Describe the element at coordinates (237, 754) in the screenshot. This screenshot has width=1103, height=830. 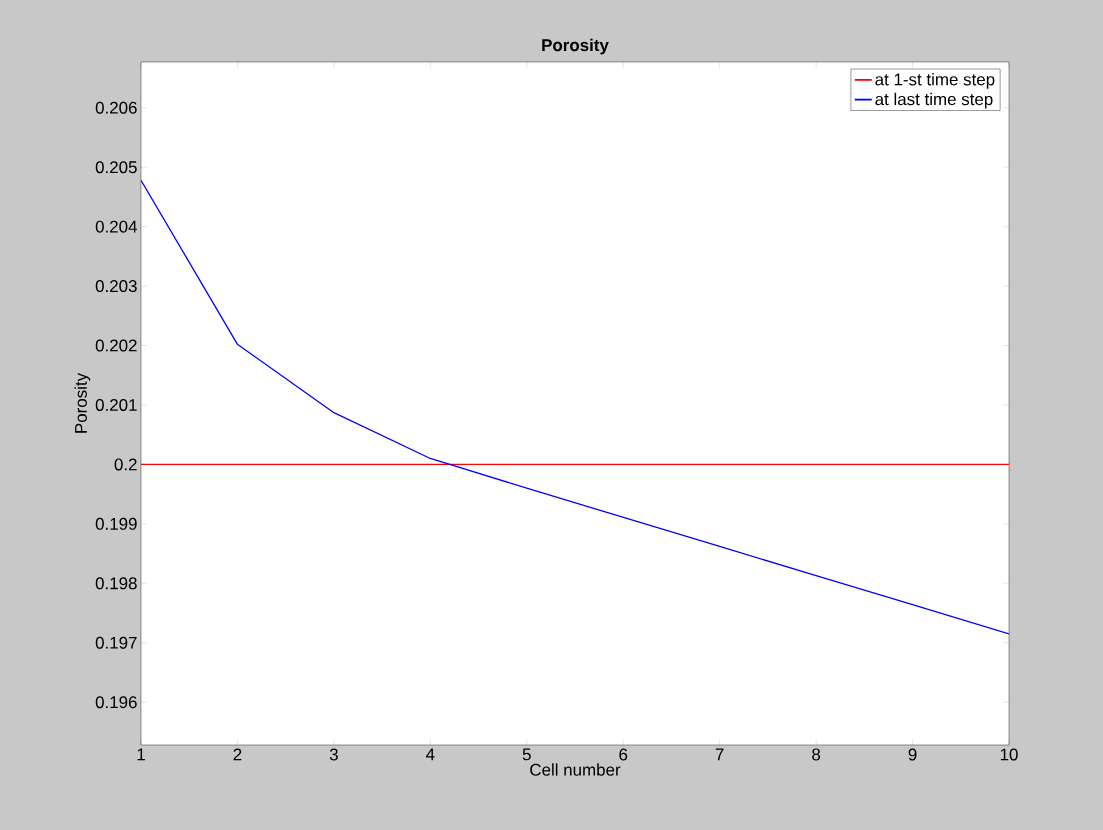
I see `x-tick-label: 2` at that location.